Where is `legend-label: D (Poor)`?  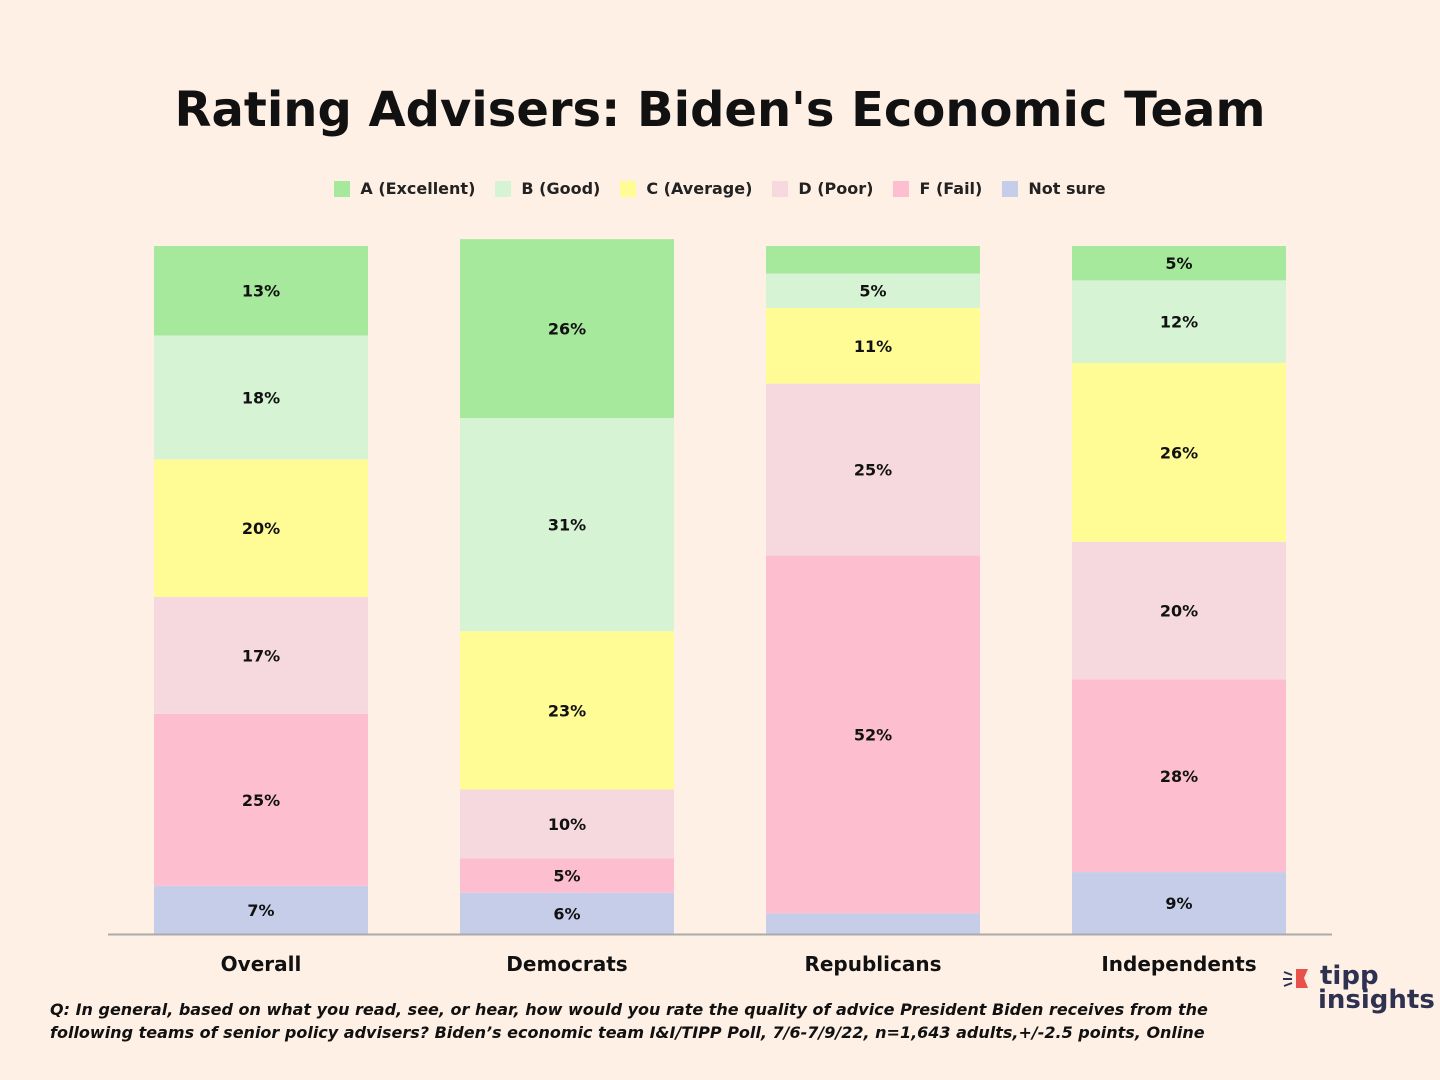
legend-label: D (Poor) is located at coordinates (836, 188).